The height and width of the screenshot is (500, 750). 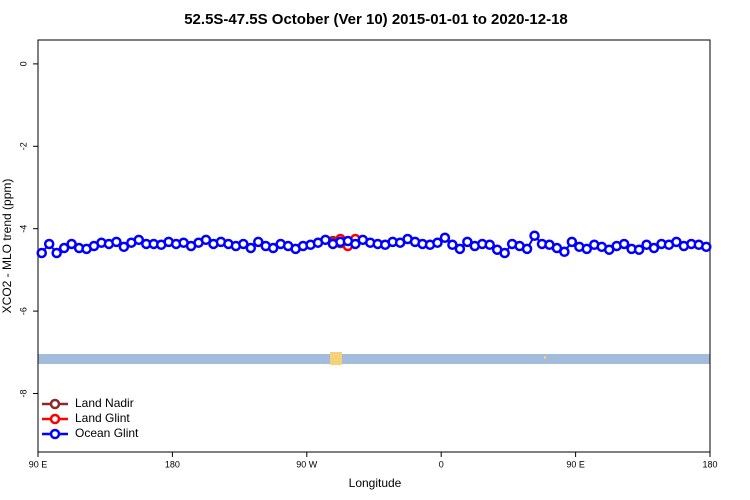 I want to click on x-tick-label: 90 W, so click(x=307, y=464).